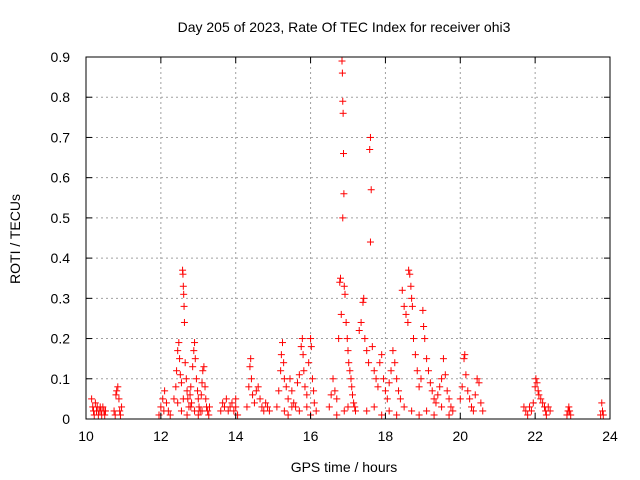  Describe the element at coordinates (236, 436) in the screenshot. I see `x-tick-label: 14` at that location.